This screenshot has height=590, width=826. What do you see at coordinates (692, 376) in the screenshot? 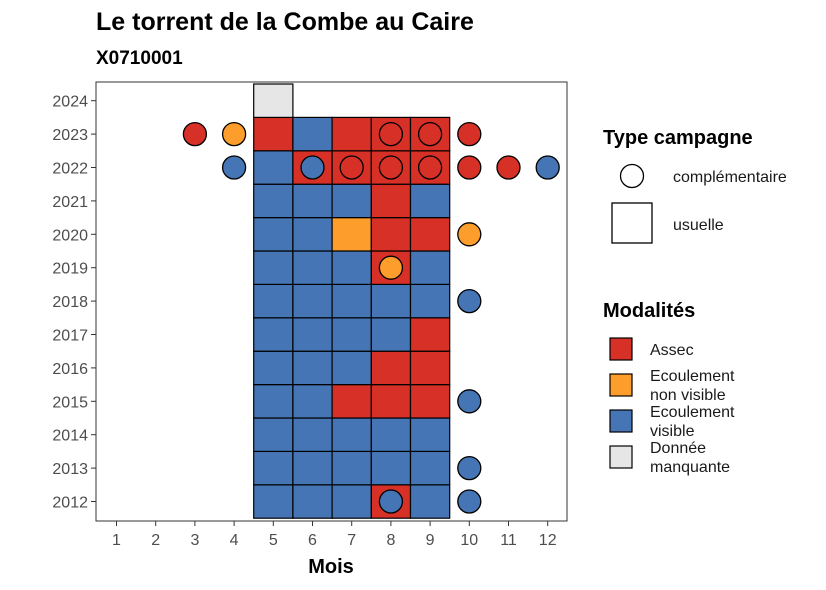
I see `legend-label-mod-1-line1: Ecoulement` at bounding box center [692, 376].